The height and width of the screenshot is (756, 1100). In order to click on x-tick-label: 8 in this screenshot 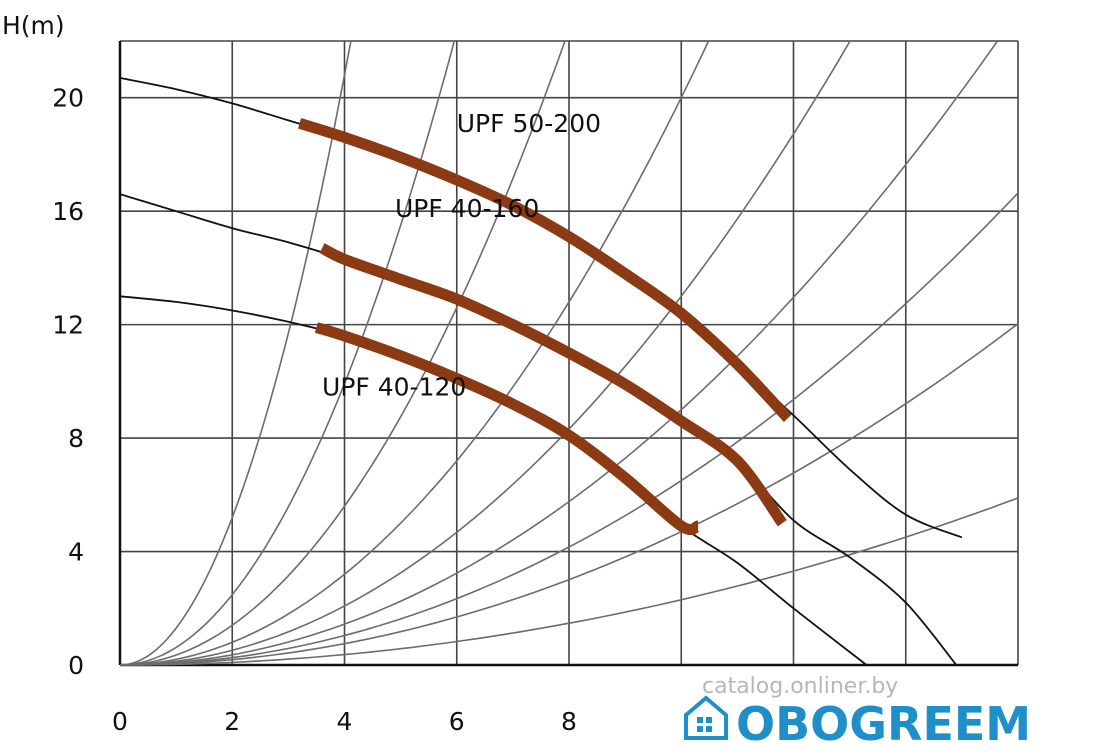, I will do `click(569, 721)`.